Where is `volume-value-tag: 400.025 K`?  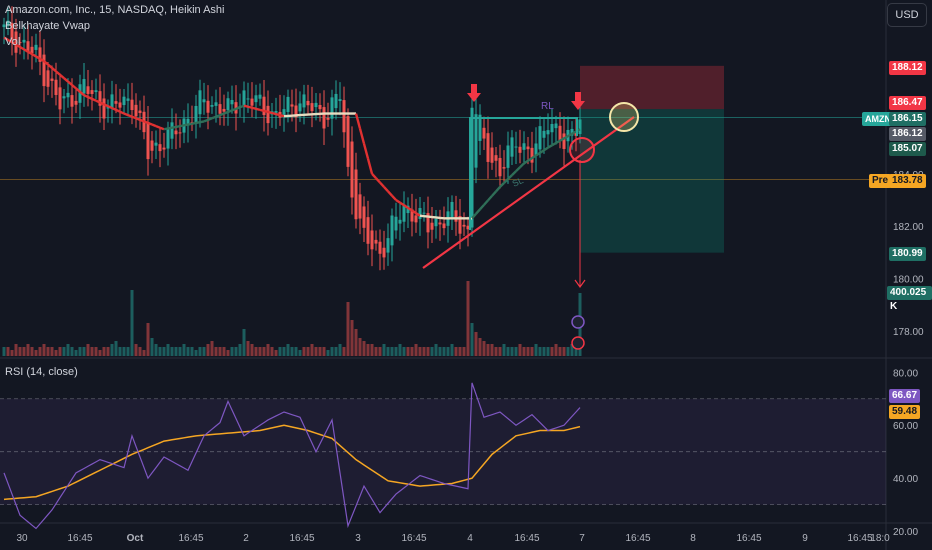 volume-value-tag: 400.025 K is located at coordinates (909, 299).